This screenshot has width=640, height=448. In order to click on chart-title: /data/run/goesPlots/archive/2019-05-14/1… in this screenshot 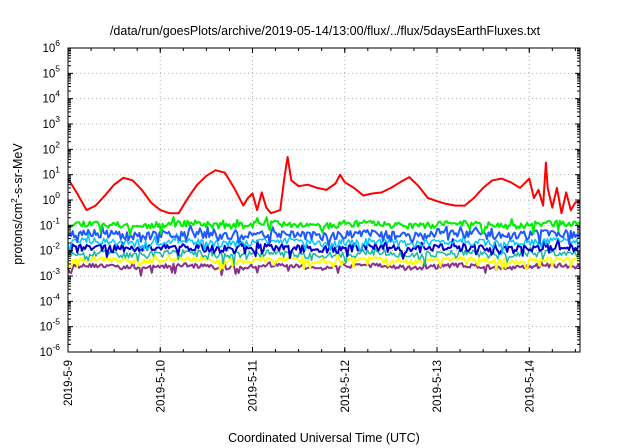, I will do `click(325, 31)`.